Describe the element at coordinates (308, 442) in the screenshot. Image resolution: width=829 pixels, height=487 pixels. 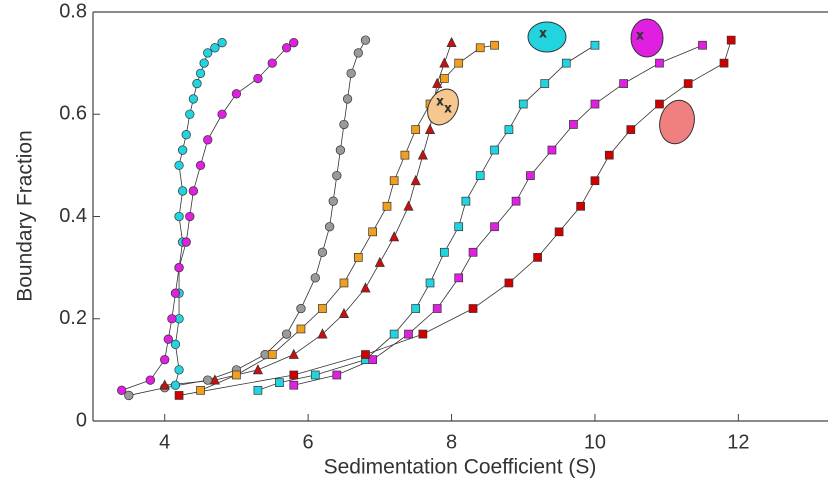
I see `x-tick-label: 6` at that location.